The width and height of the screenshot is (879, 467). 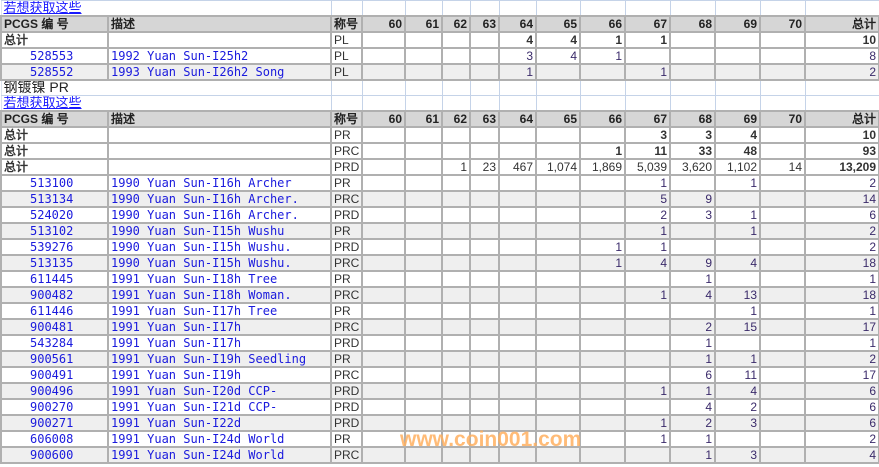 I want to click on pcgs-number-link: 900496, so click(x=54, y=391).